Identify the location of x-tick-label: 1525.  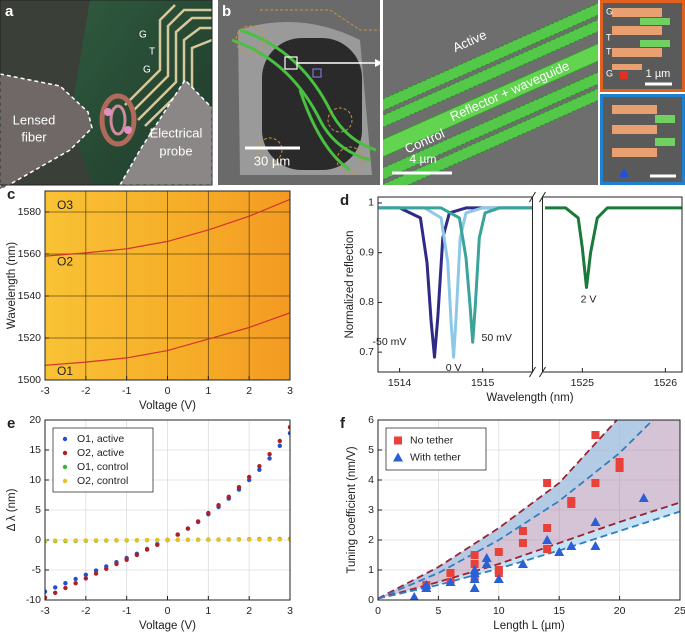
(583, 383).